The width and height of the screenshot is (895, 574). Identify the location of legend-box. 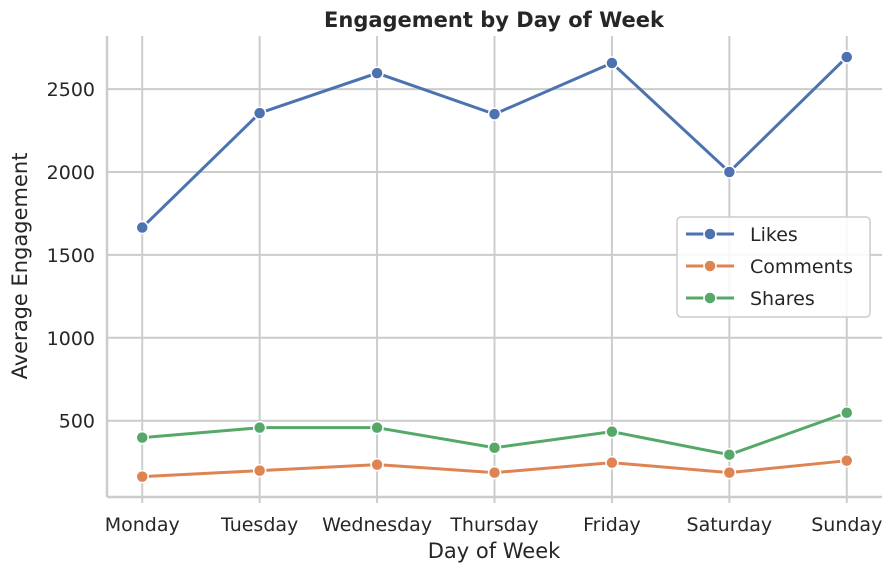
(773, 267).